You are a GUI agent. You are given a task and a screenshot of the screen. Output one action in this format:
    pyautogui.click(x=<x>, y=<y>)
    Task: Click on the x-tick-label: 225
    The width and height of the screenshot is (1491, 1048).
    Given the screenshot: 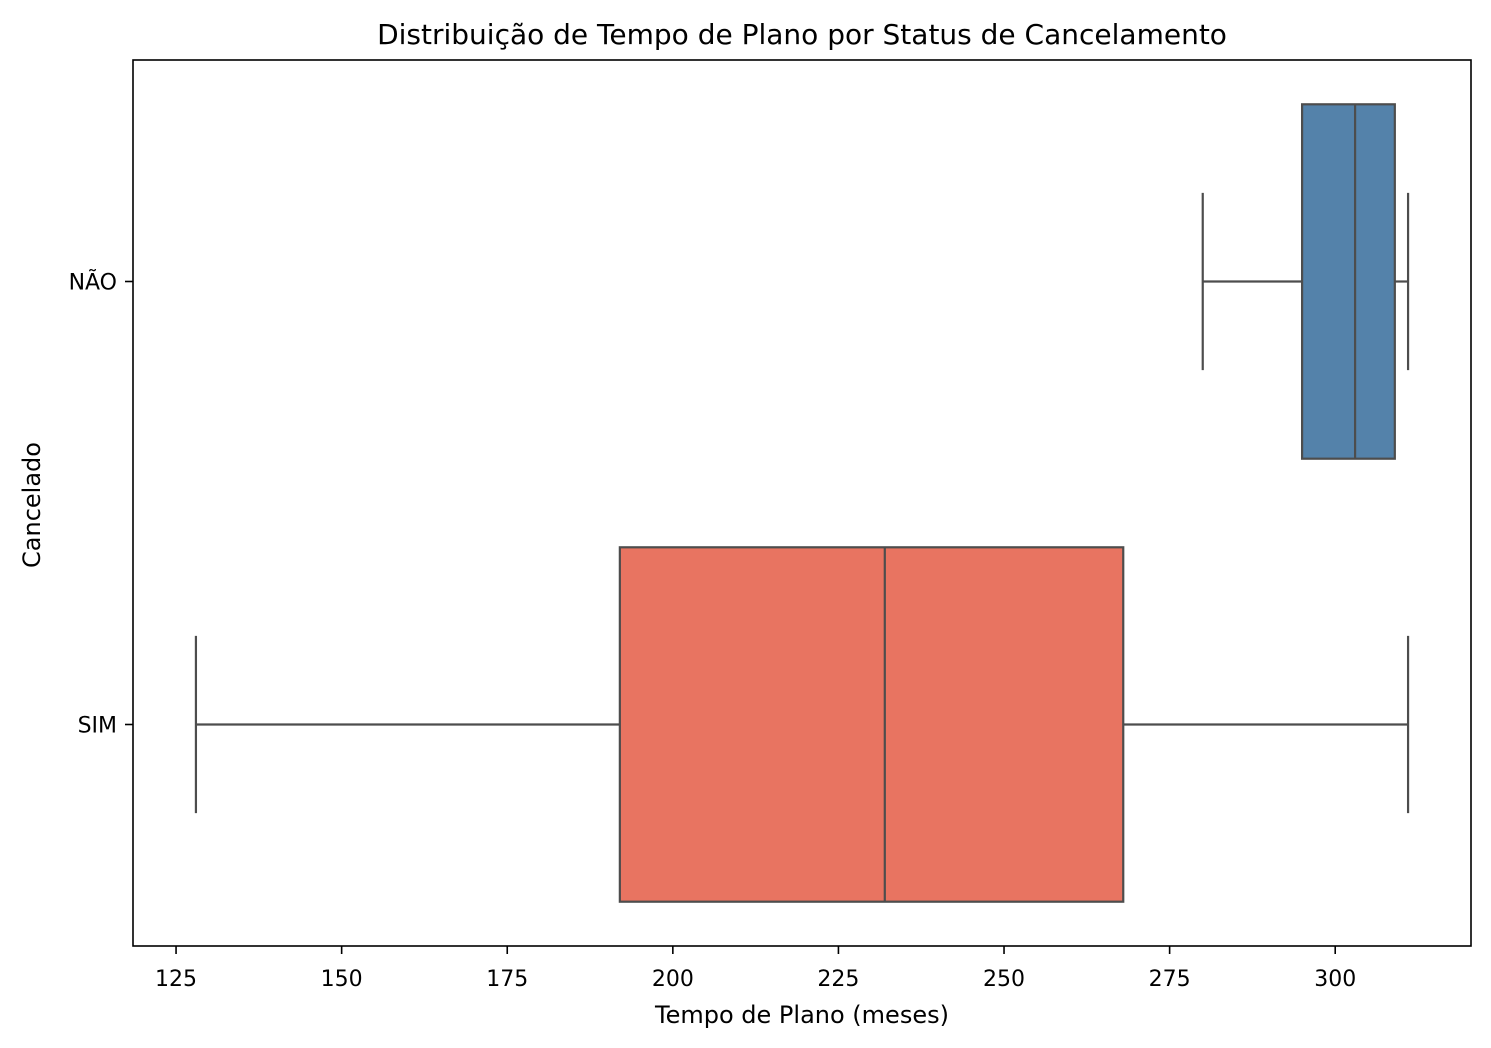 What is the action you would take?
    pyautogui.click(x=838, y=979)
    